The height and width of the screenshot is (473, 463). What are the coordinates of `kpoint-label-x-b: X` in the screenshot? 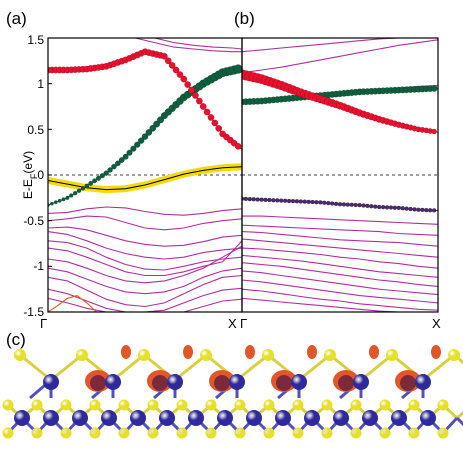 It's located at (436, 323).